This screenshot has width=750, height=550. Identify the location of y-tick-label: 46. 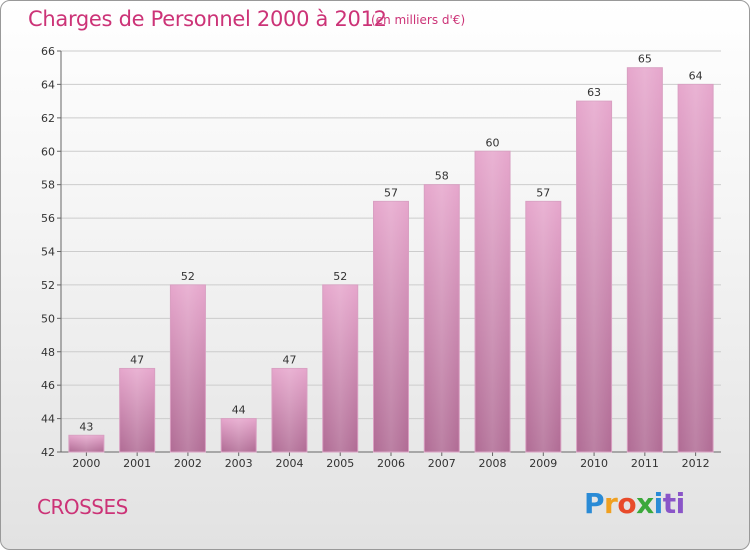
(48, 385).